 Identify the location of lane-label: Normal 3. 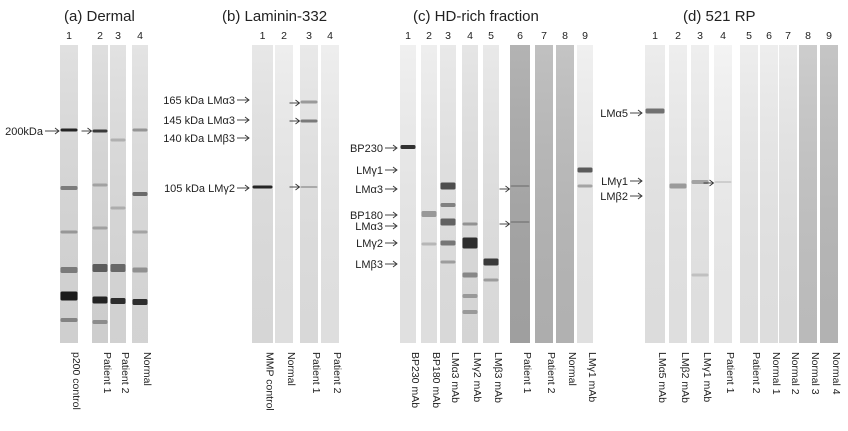
(815, 373).